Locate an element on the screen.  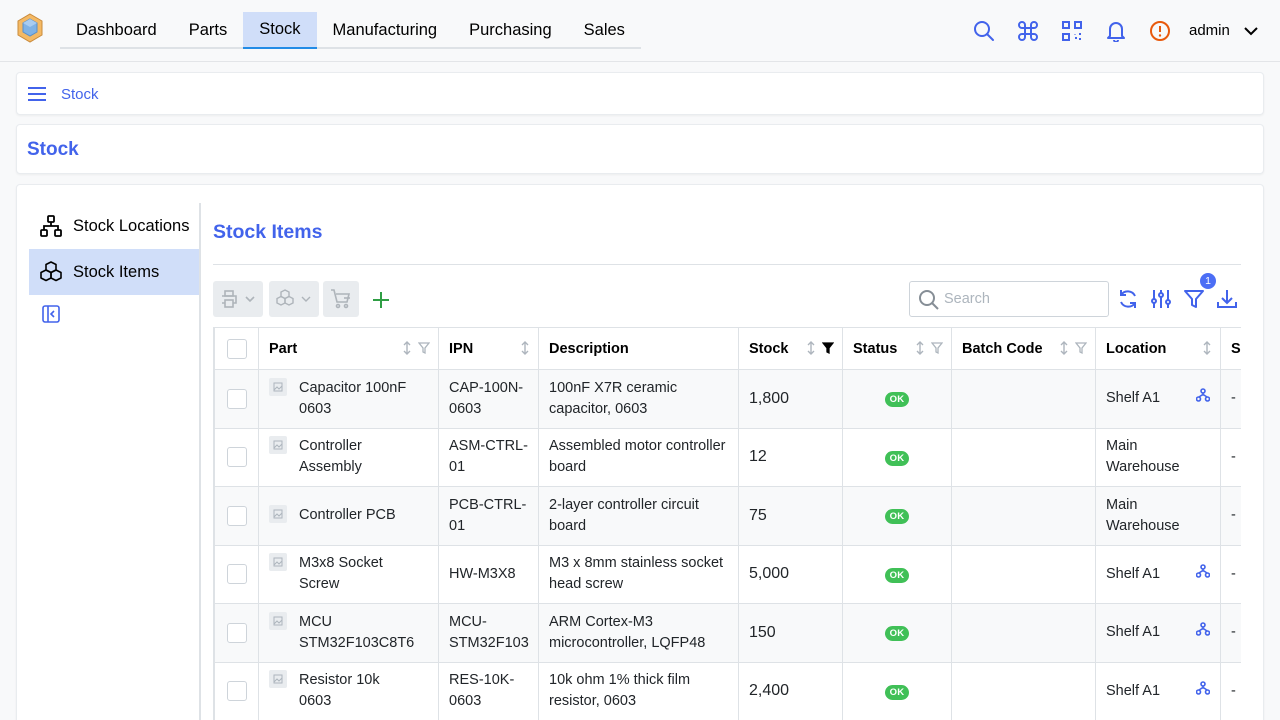
collapse-sidebar-icon is located at coordinates (51, 314).